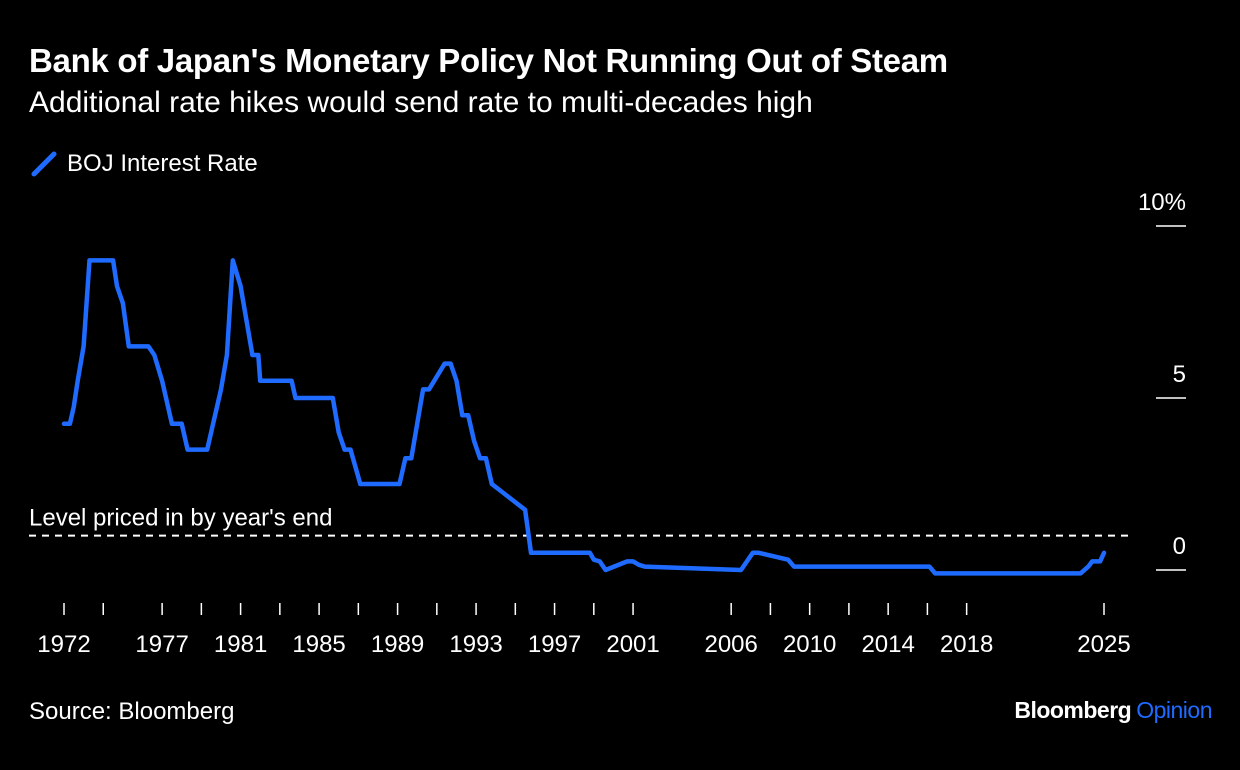 Image resolution: width=1240 pixels, height=770 pixels. Describe the element at coordinates (554, 644) in the screenshot. I see `x-tick-label: 1997` at that location.